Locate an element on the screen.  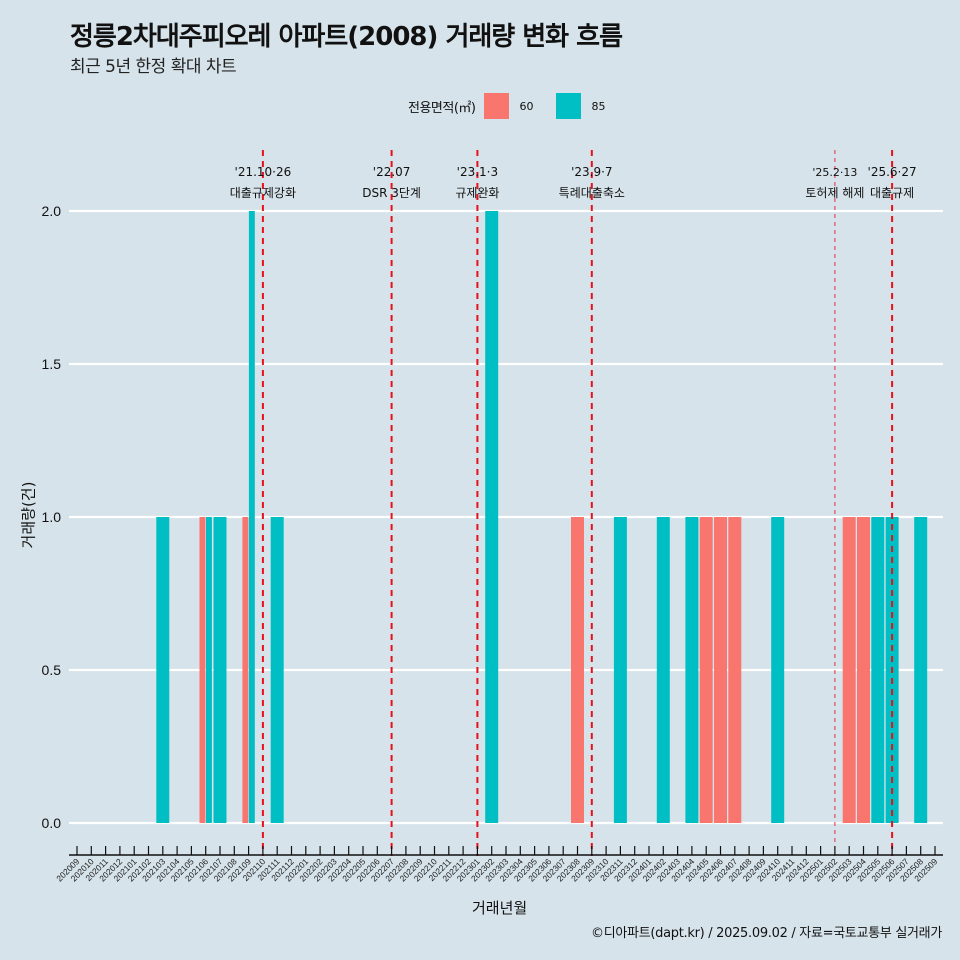
event-date-label: '25.2·13 is located at coordinates (834, 172).